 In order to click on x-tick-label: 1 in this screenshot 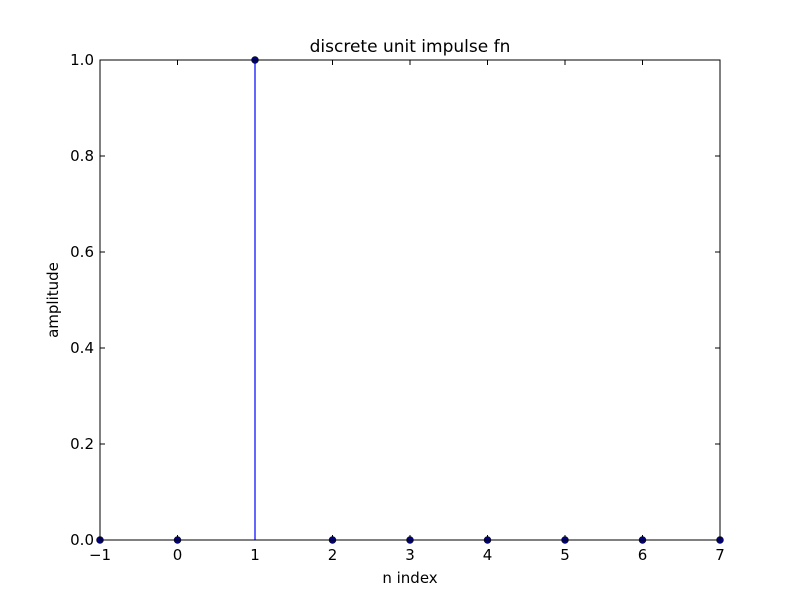, I will do `click(255, 555)`.